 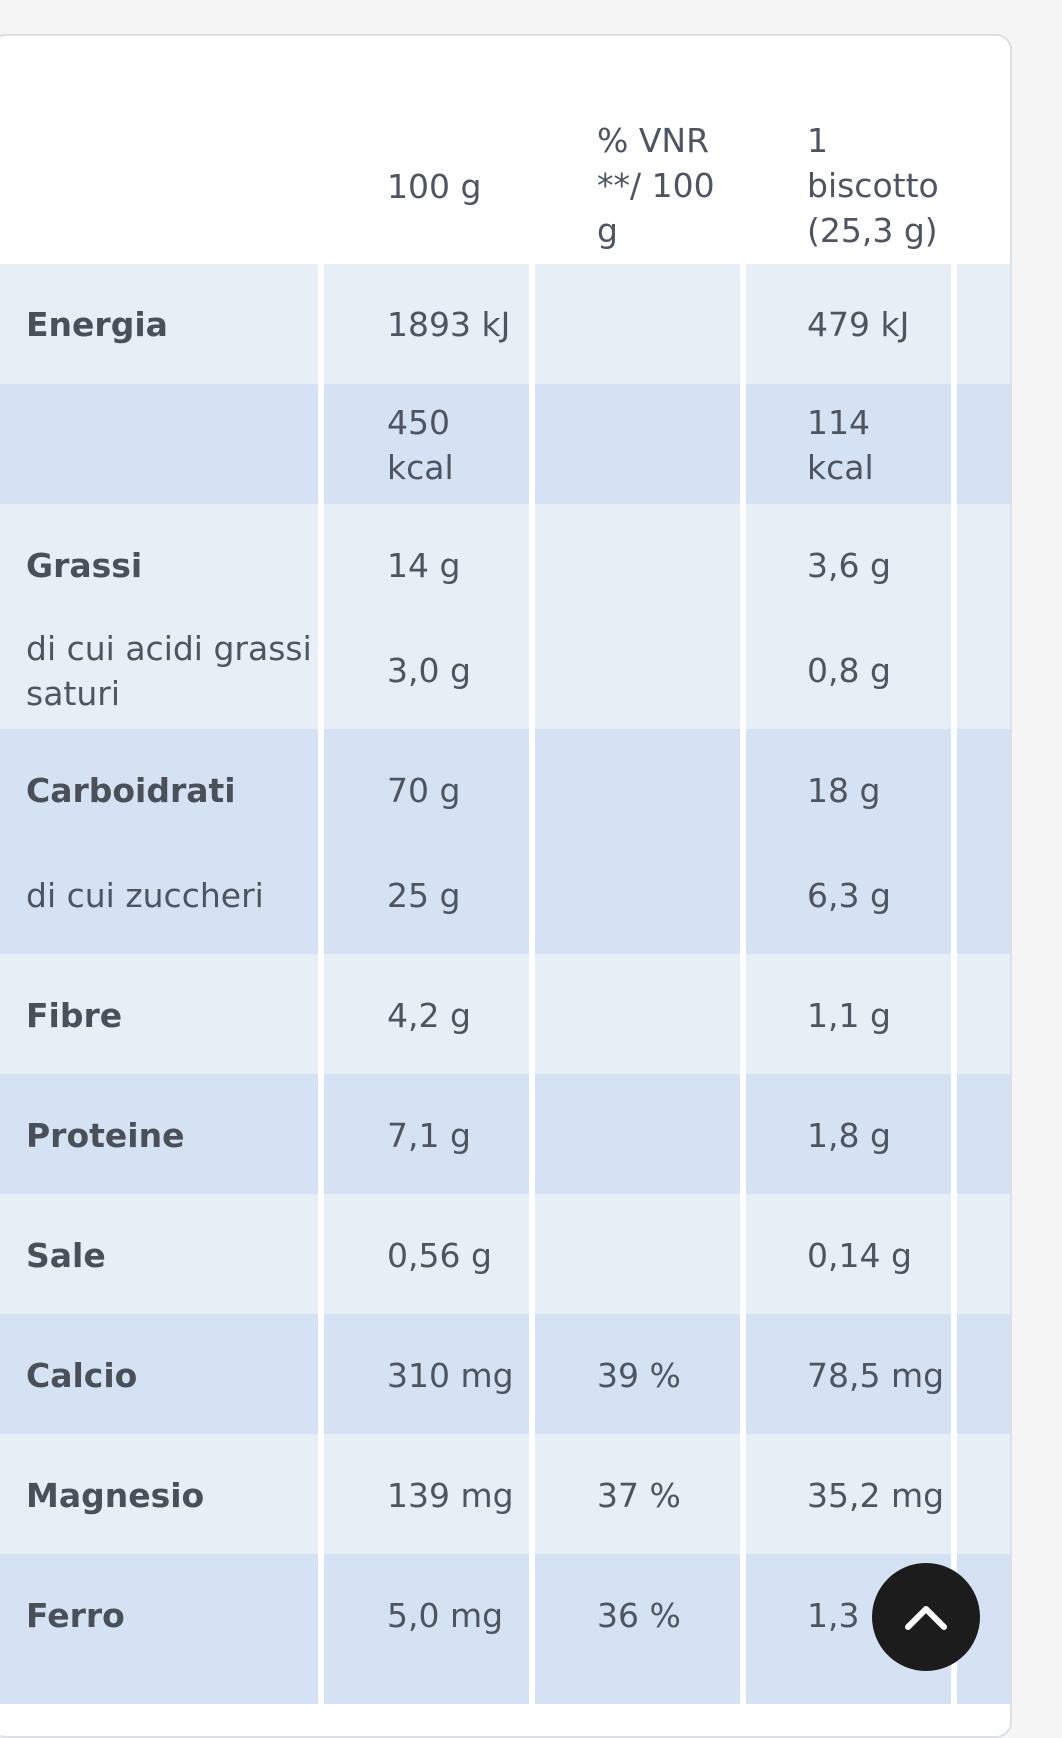 I want to click on cell-vnr: 36 %, so click(x=639, y=1615).